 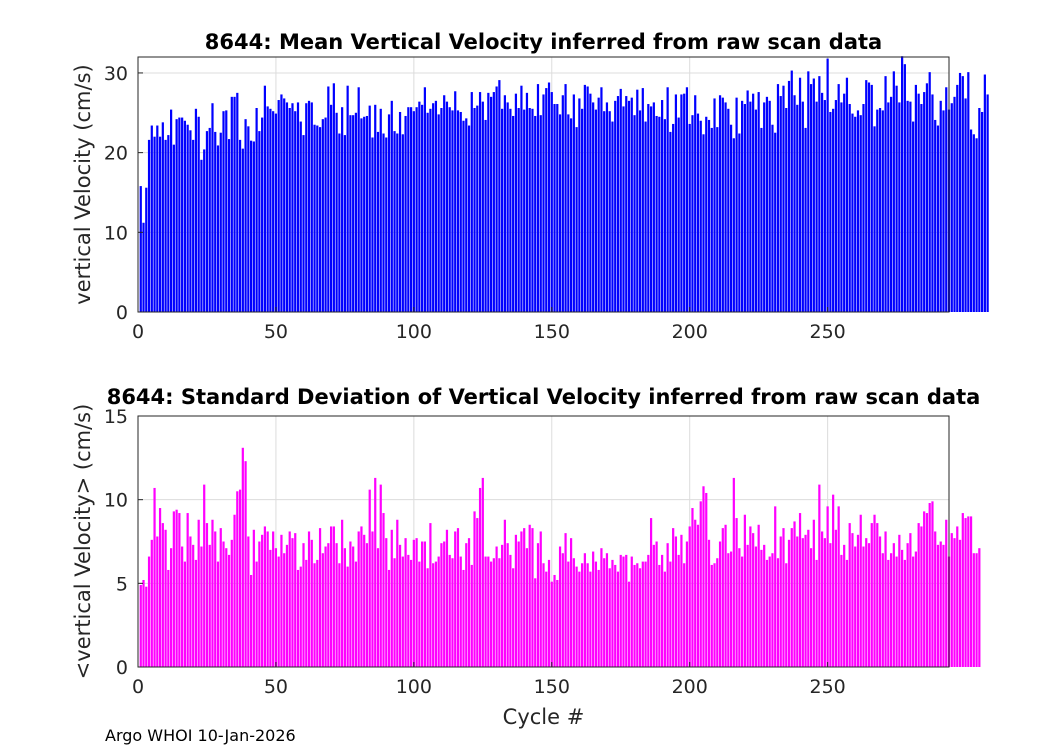 I want to click on x-tick-label: 100, so click(x=414, y=332).